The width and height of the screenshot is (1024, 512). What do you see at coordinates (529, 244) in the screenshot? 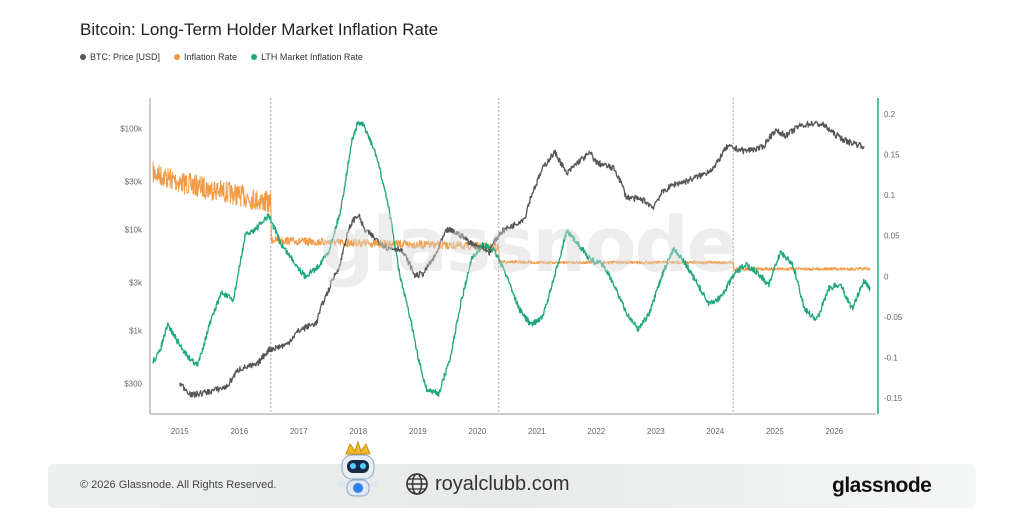
I see `watermark: glassnode` at bounding box center [529, 244].